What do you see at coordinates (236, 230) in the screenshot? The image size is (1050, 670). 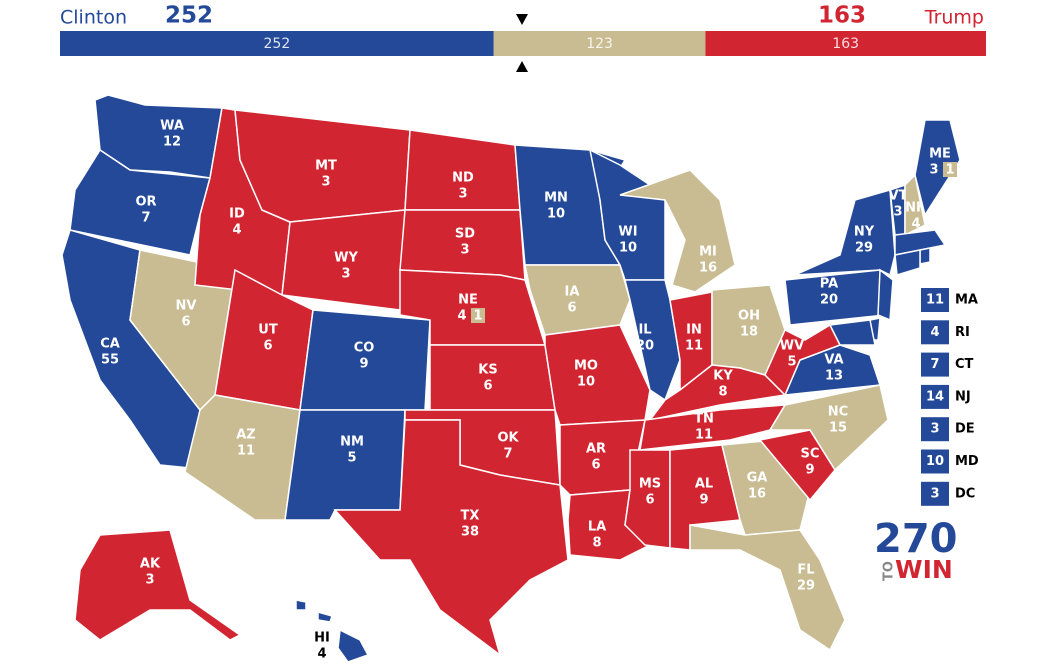 I see `state-votes: 4` at bounding box center [236, 230].